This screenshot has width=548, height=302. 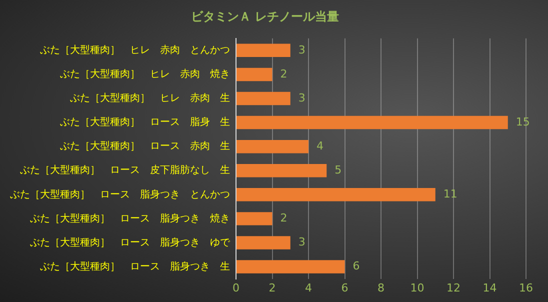 I want to click on y-tick-label: ぶた［大型種肉］ ロース 脂身 生, so click(x=145, y=122).